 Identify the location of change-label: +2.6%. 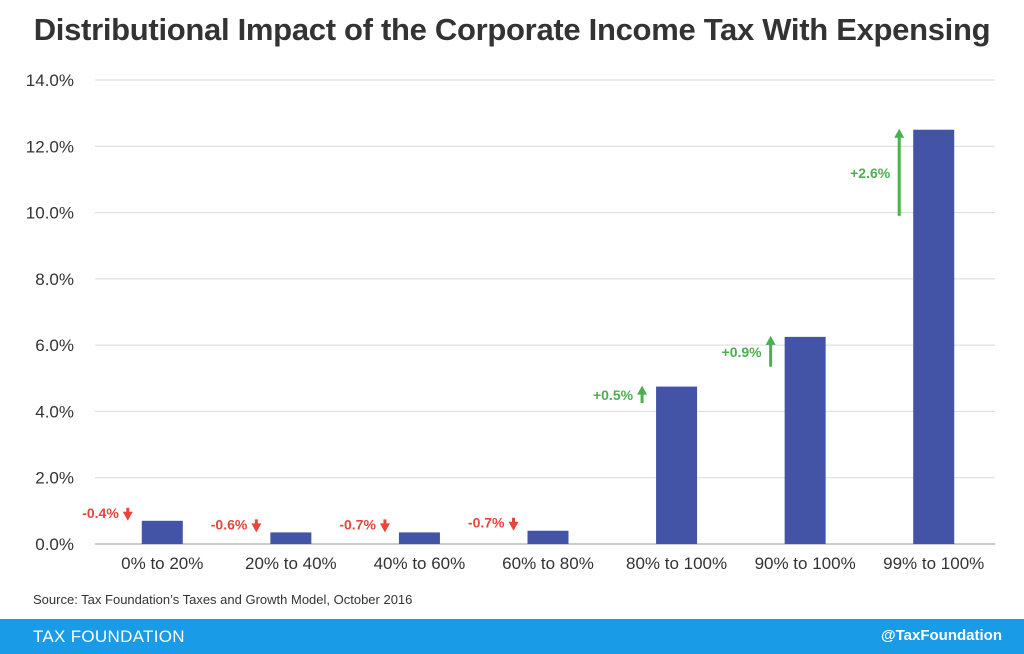
(870, 173).